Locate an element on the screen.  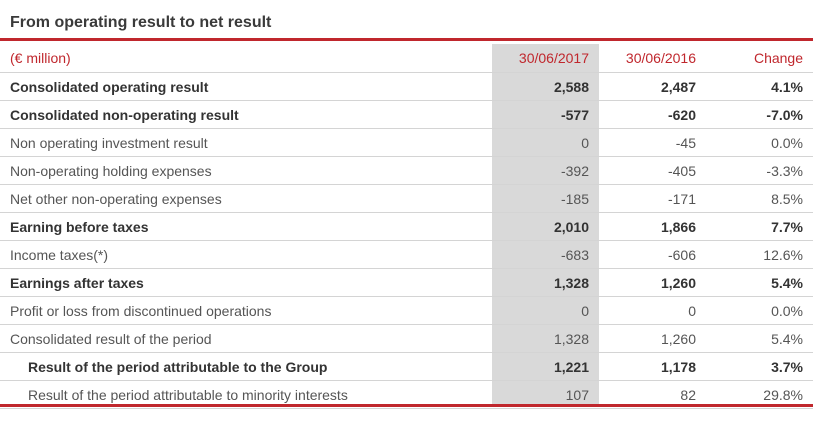
value-2016: 1,178 is located at coordinates (652, 366).